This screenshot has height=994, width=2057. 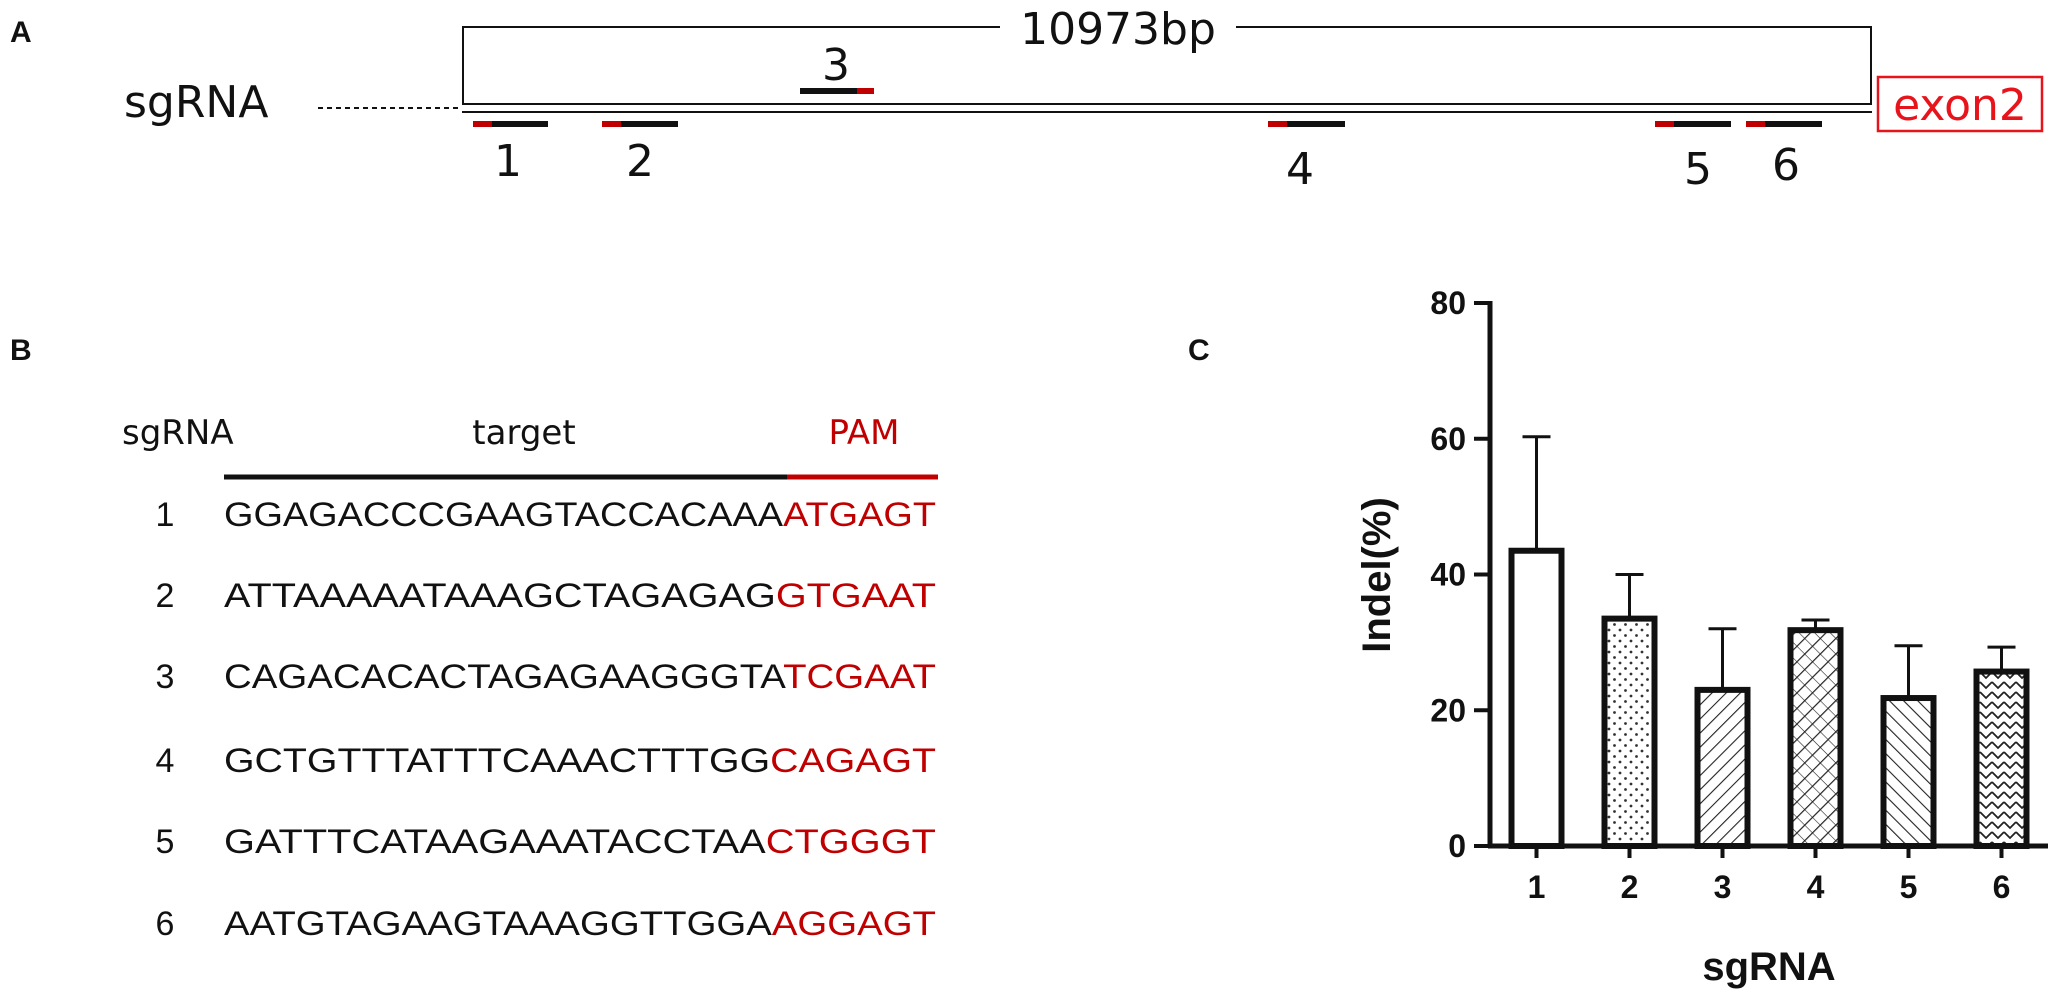 I want to click on target-sequence: GATTTCATAAGAAATACCTAA, so click(x=495, y=842).